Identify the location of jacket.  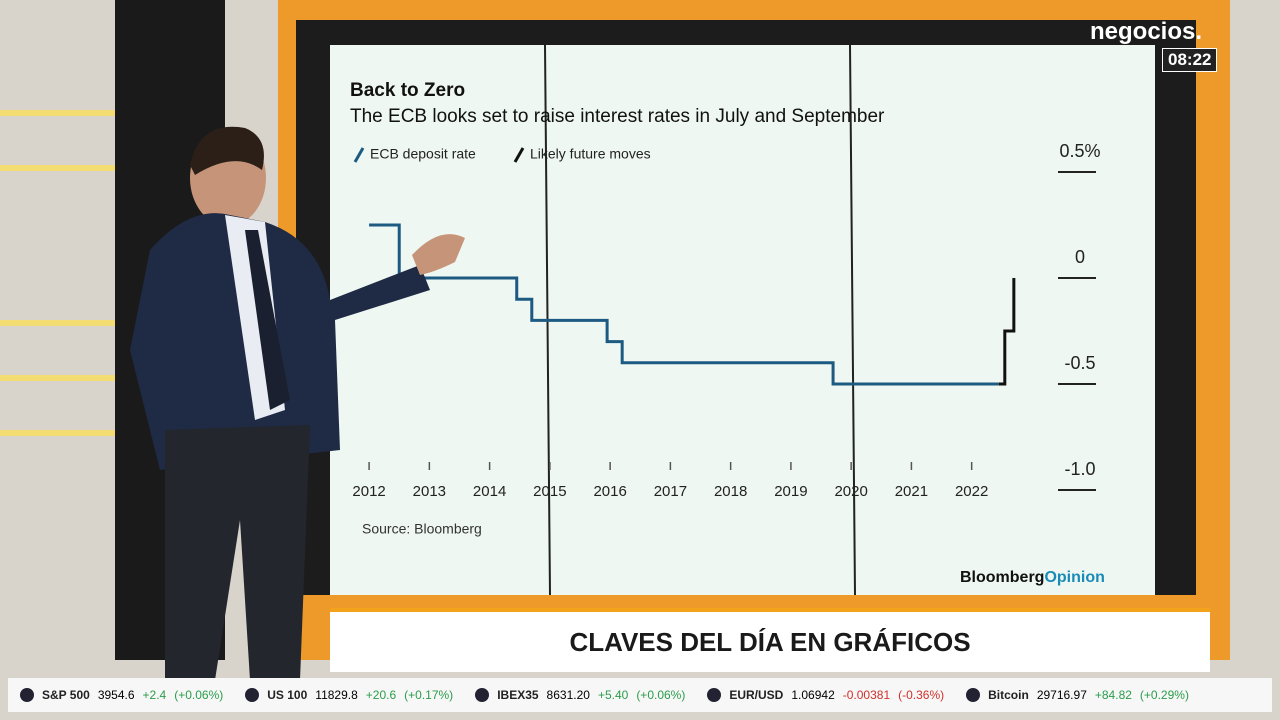
(280, 341).